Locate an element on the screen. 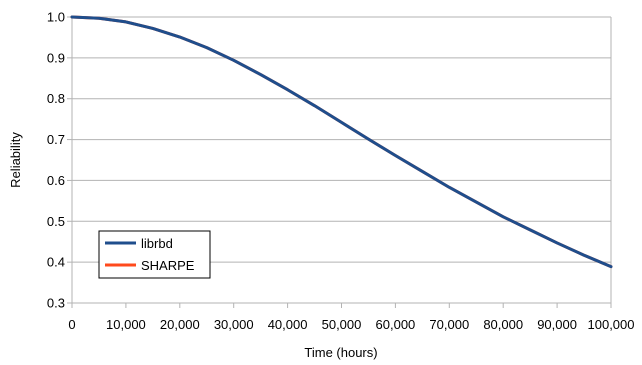 The height and width of the screenshot is (365, 642). x-tick-label: 30,000 is located at coordinates (234, 324).